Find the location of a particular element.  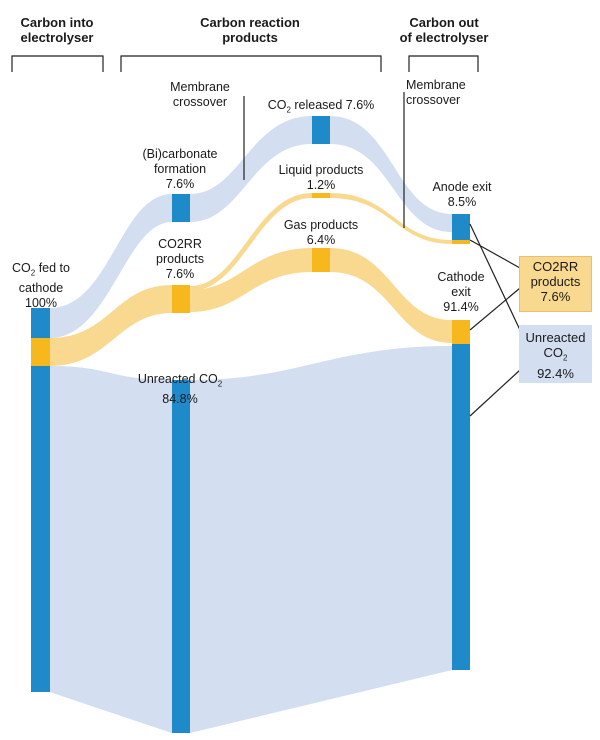

label-fed-line1: CO2 fed to is located at coordinates (41, 271).